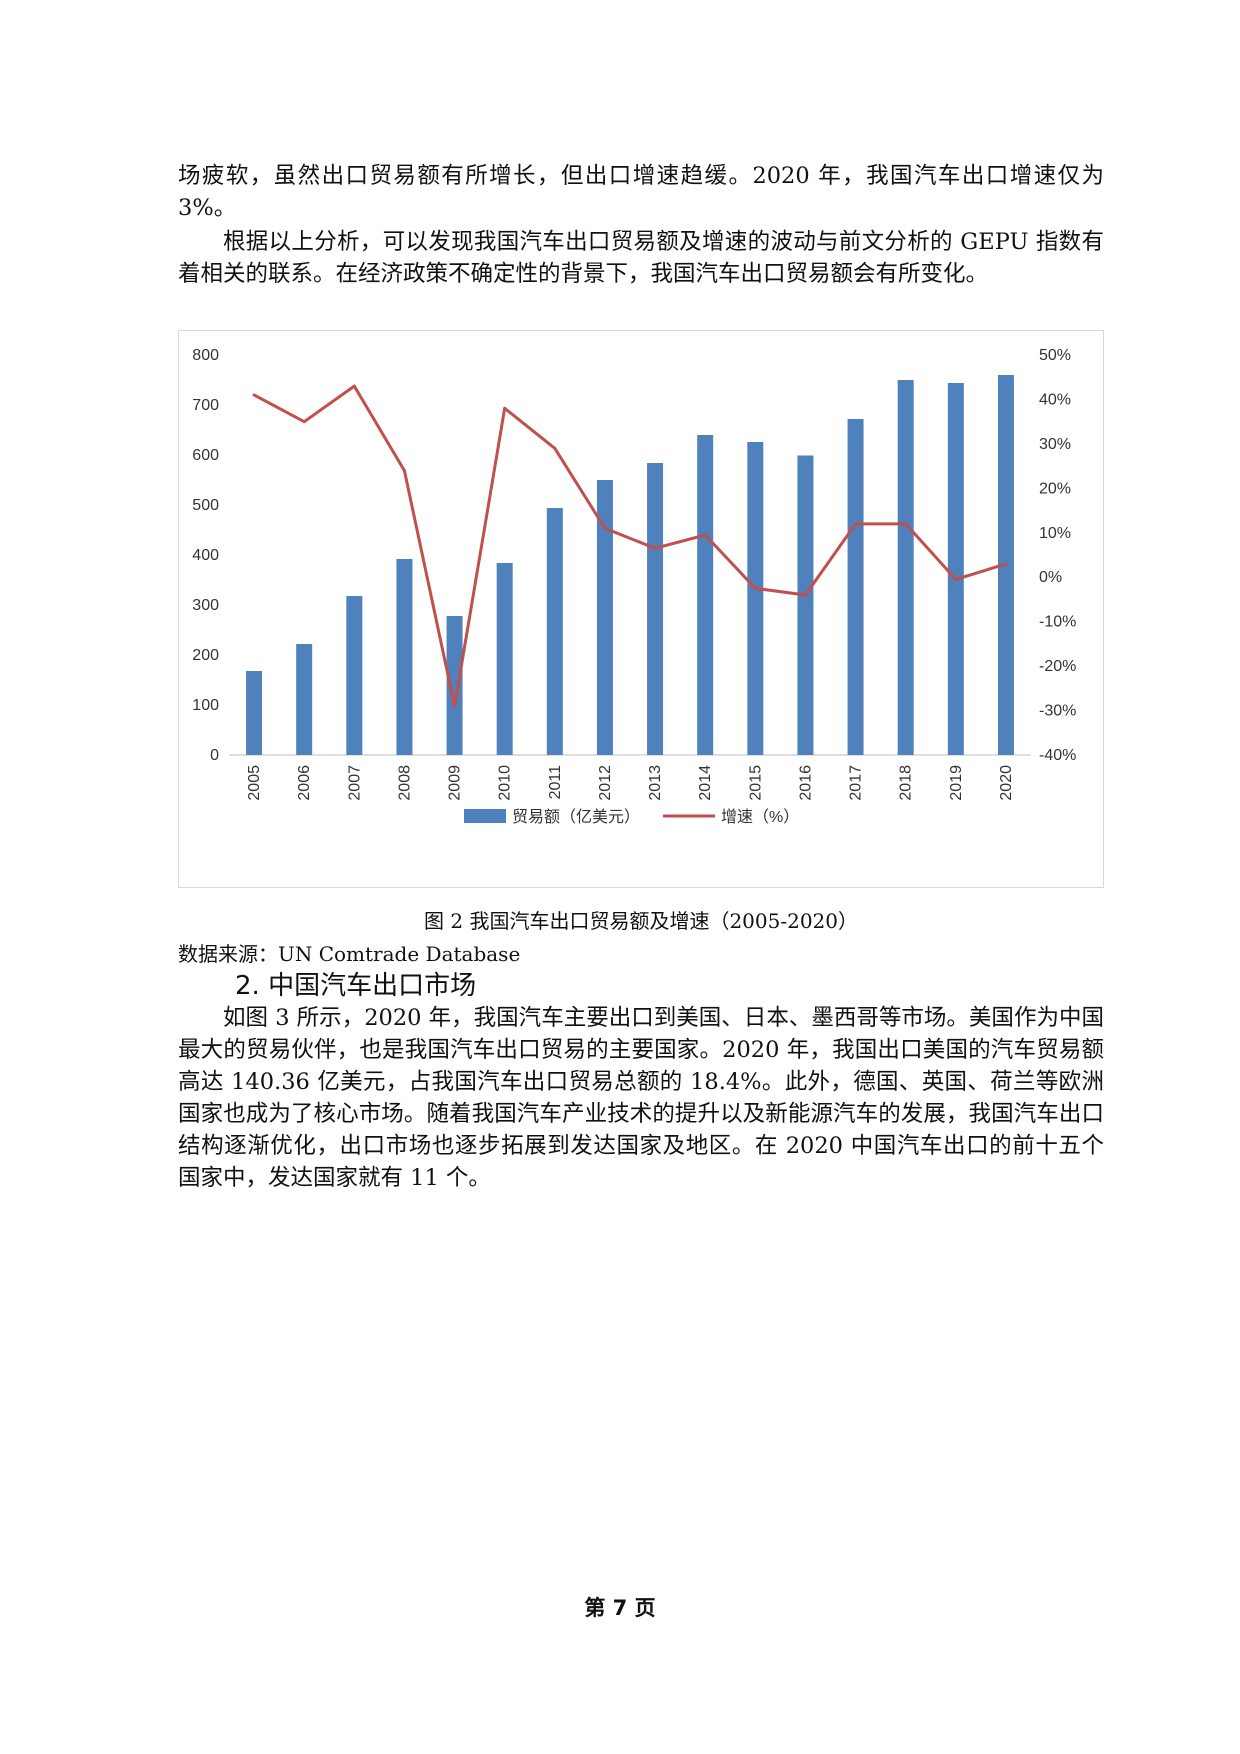 This screenshot has width=1240, height=1754. What do you see at coordinates (620, 1608) in the screenshot?
I see `page-number: 第 7 页` at bounding box center [620, 1608].